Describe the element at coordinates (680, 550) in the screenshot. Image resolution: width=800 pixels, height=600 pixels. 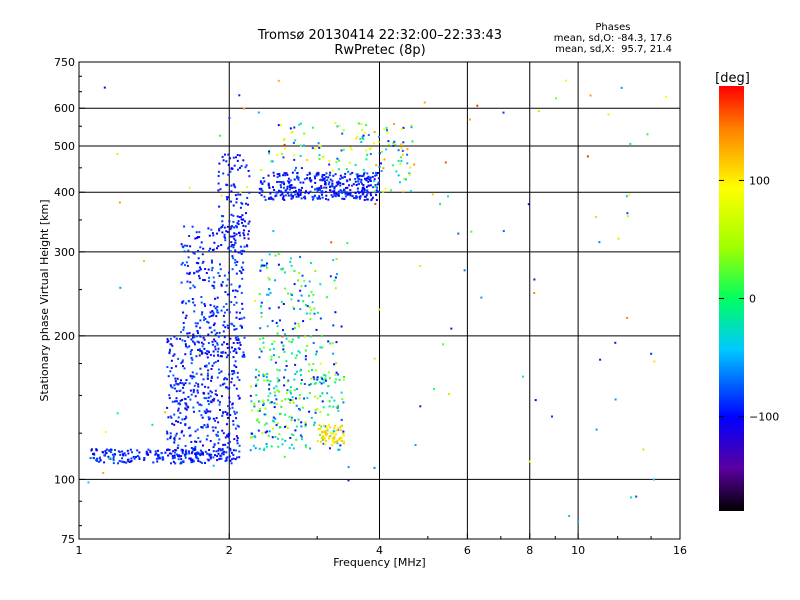
I see `x-tick-label: 16` at that location.